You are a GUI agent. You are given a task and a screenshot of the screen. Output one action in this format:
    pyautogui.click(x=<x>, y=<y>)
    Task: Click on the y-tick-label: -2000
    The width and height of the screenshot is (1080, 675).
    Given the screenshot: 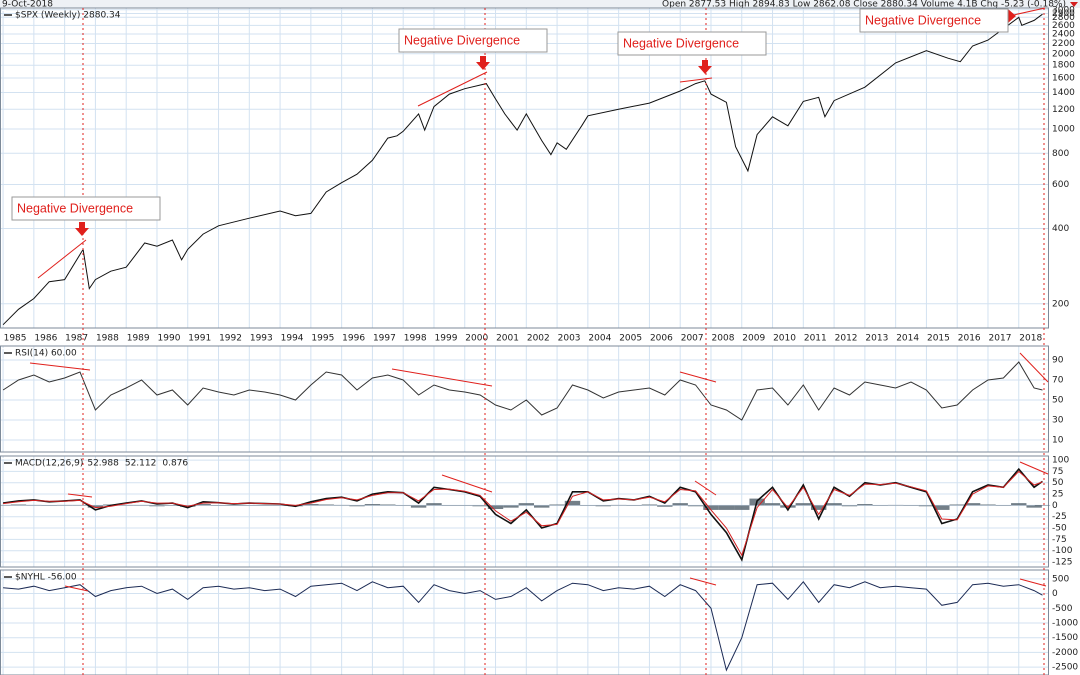 What is the action you would take?
    pyautogui.click(x=1065, y=653)
    